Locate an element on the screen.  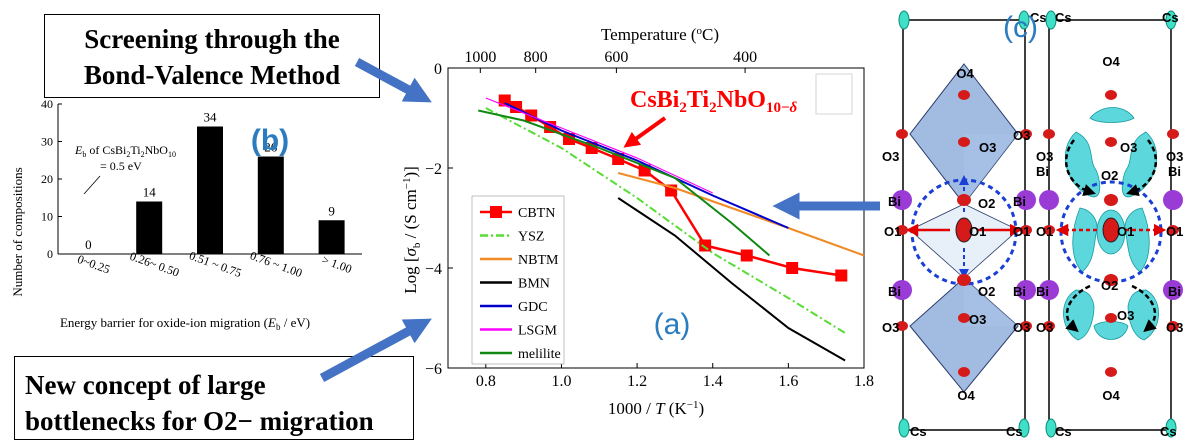
line-top-tick-label: 600 is located at coordinates (616, 57).